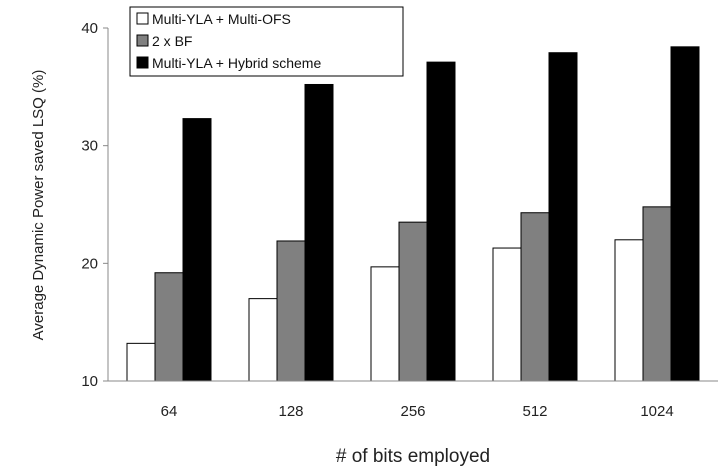 The image size is (725, 471). Describe the element at coordinates (169, 411) in the screenshot. I see `x-tick-label: 64` at that location.